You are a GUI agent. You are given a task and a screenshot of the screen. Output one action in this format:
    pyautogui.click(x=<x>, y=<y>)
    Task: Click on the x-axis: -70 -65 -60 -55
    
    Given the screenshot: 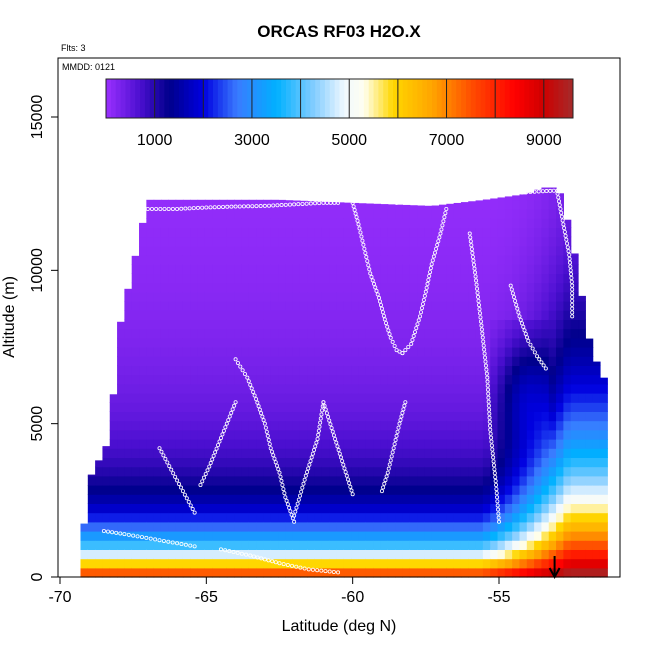 What is the action you would take?
    pyautogui.click(x=279, y=591)
    